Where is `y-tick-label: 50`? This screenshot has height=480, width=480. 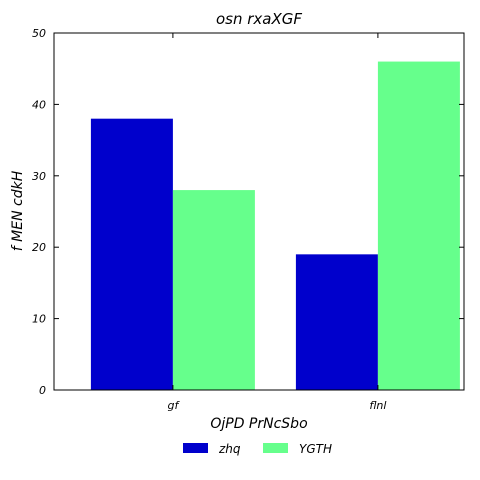
y-tick-label: 50 is located at coordinates (39, 33).